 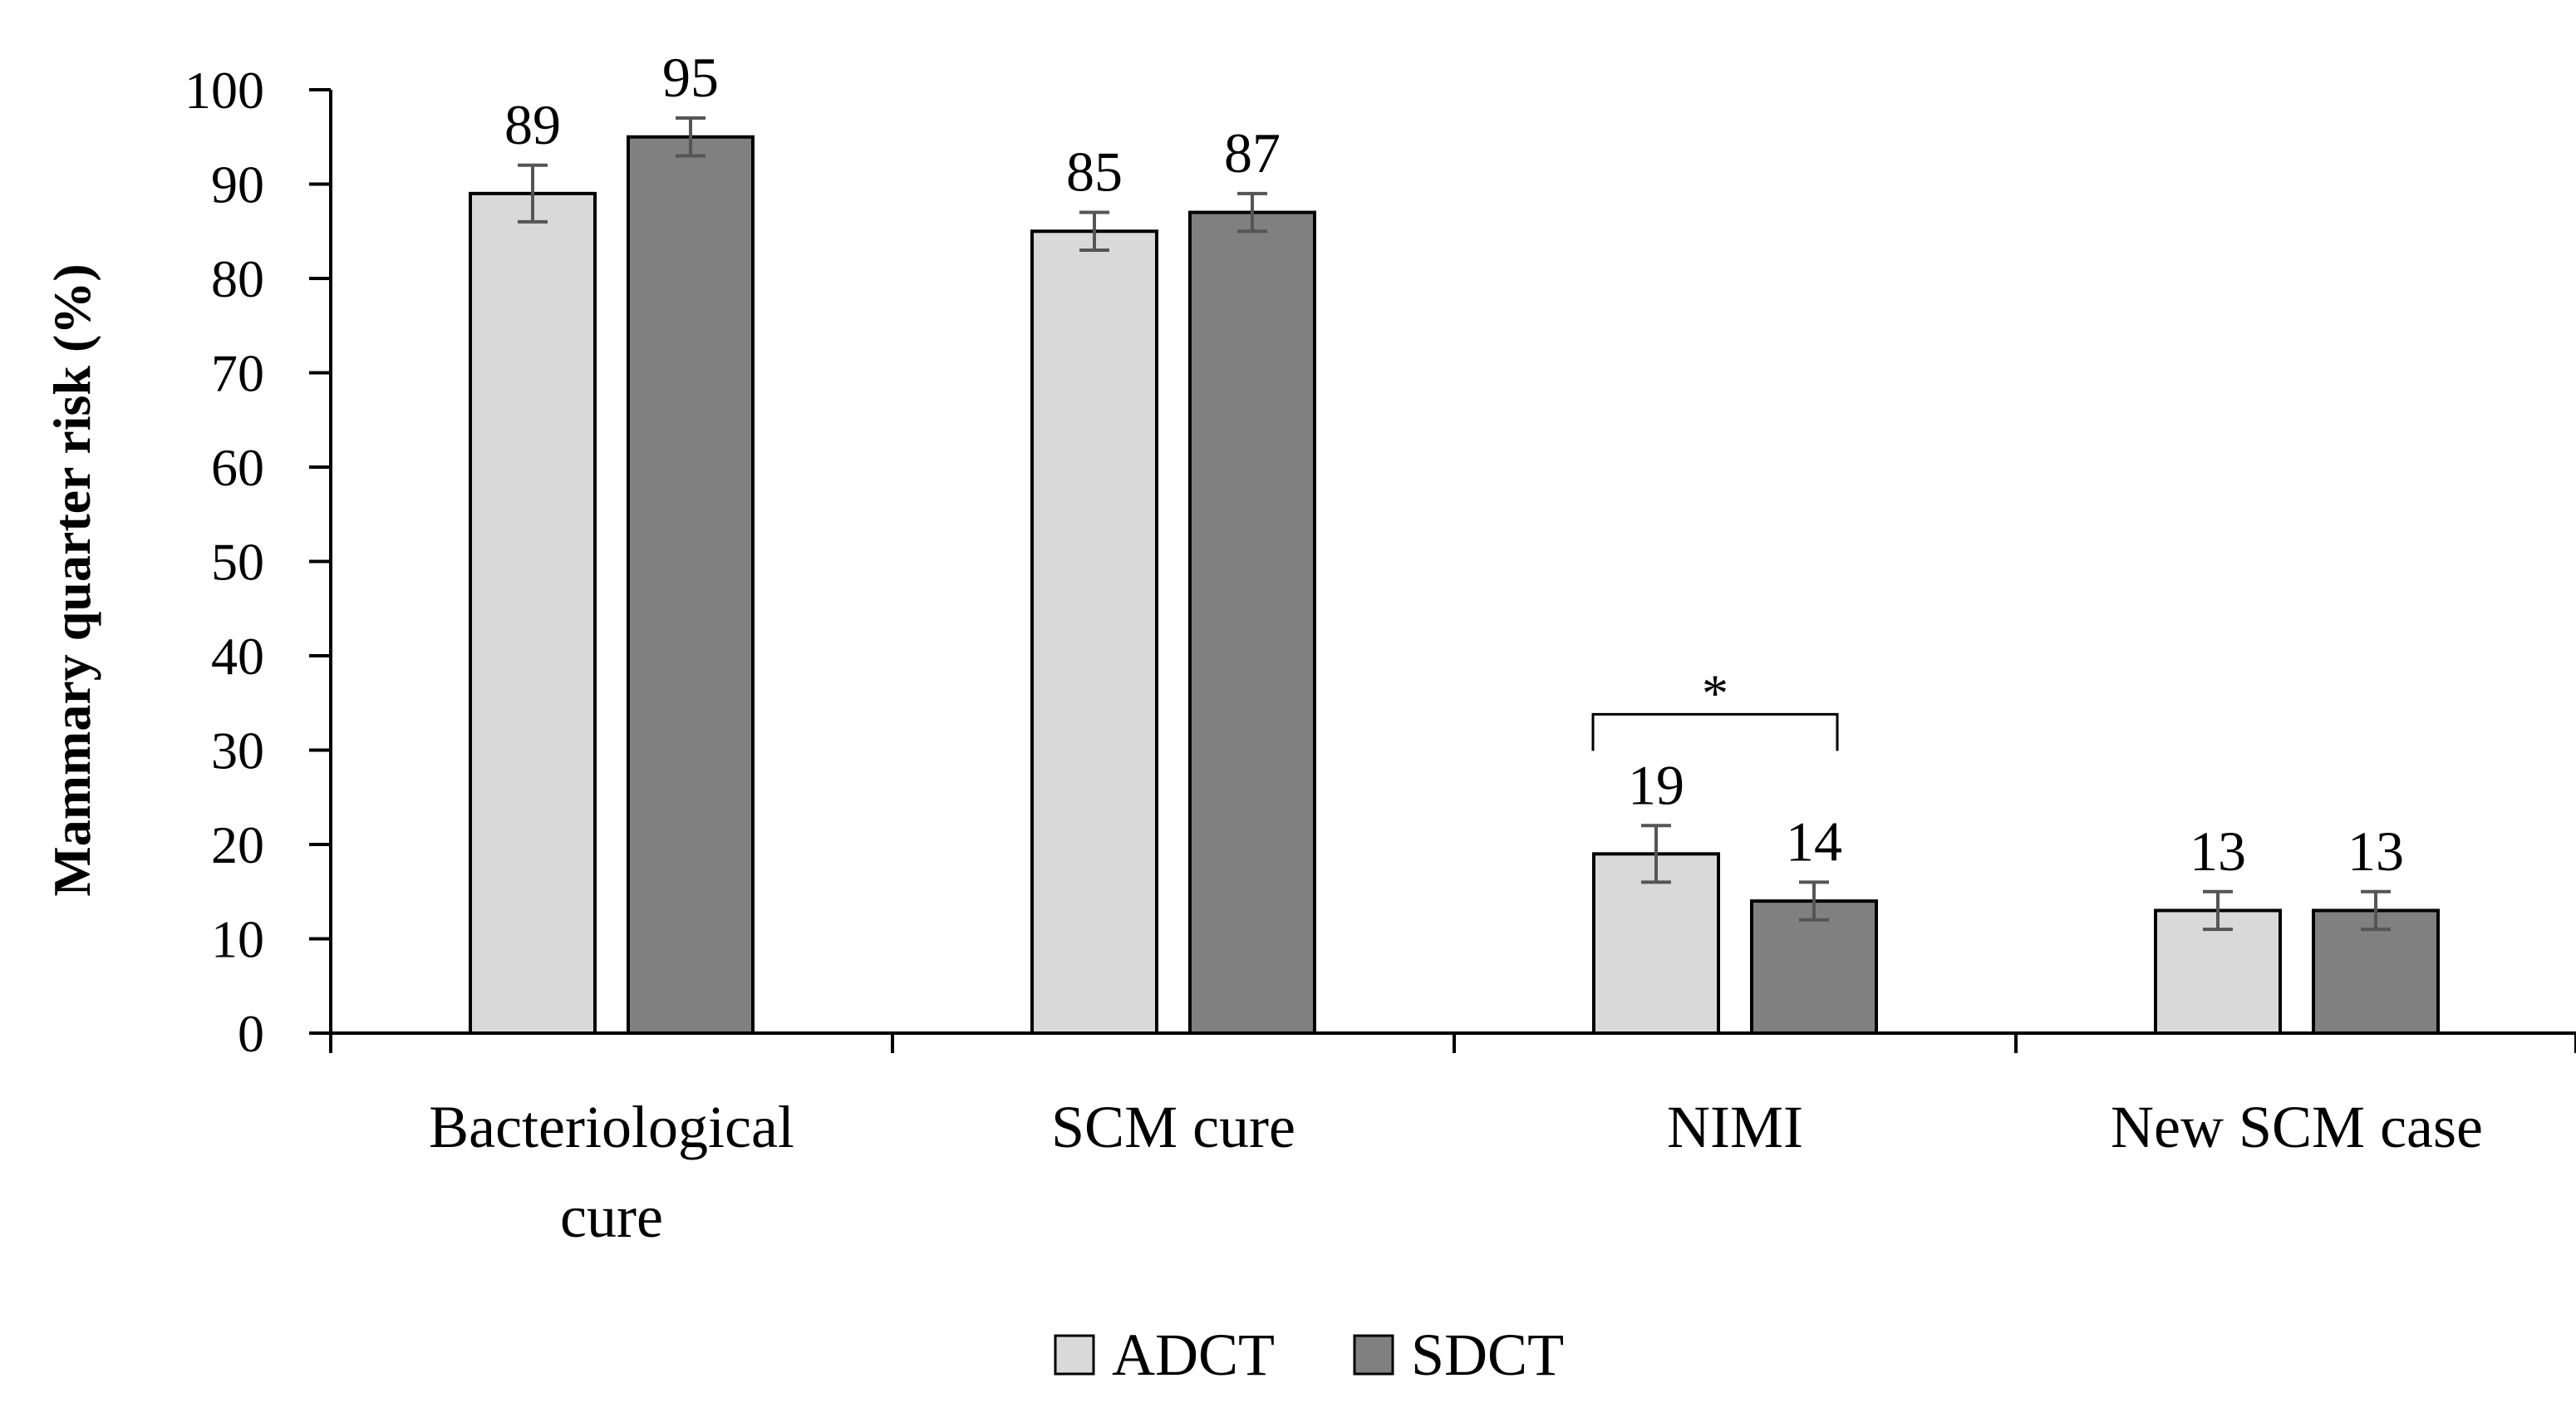 I want to click on legend-swatch-sdct, so click(x=1373, y=1355).